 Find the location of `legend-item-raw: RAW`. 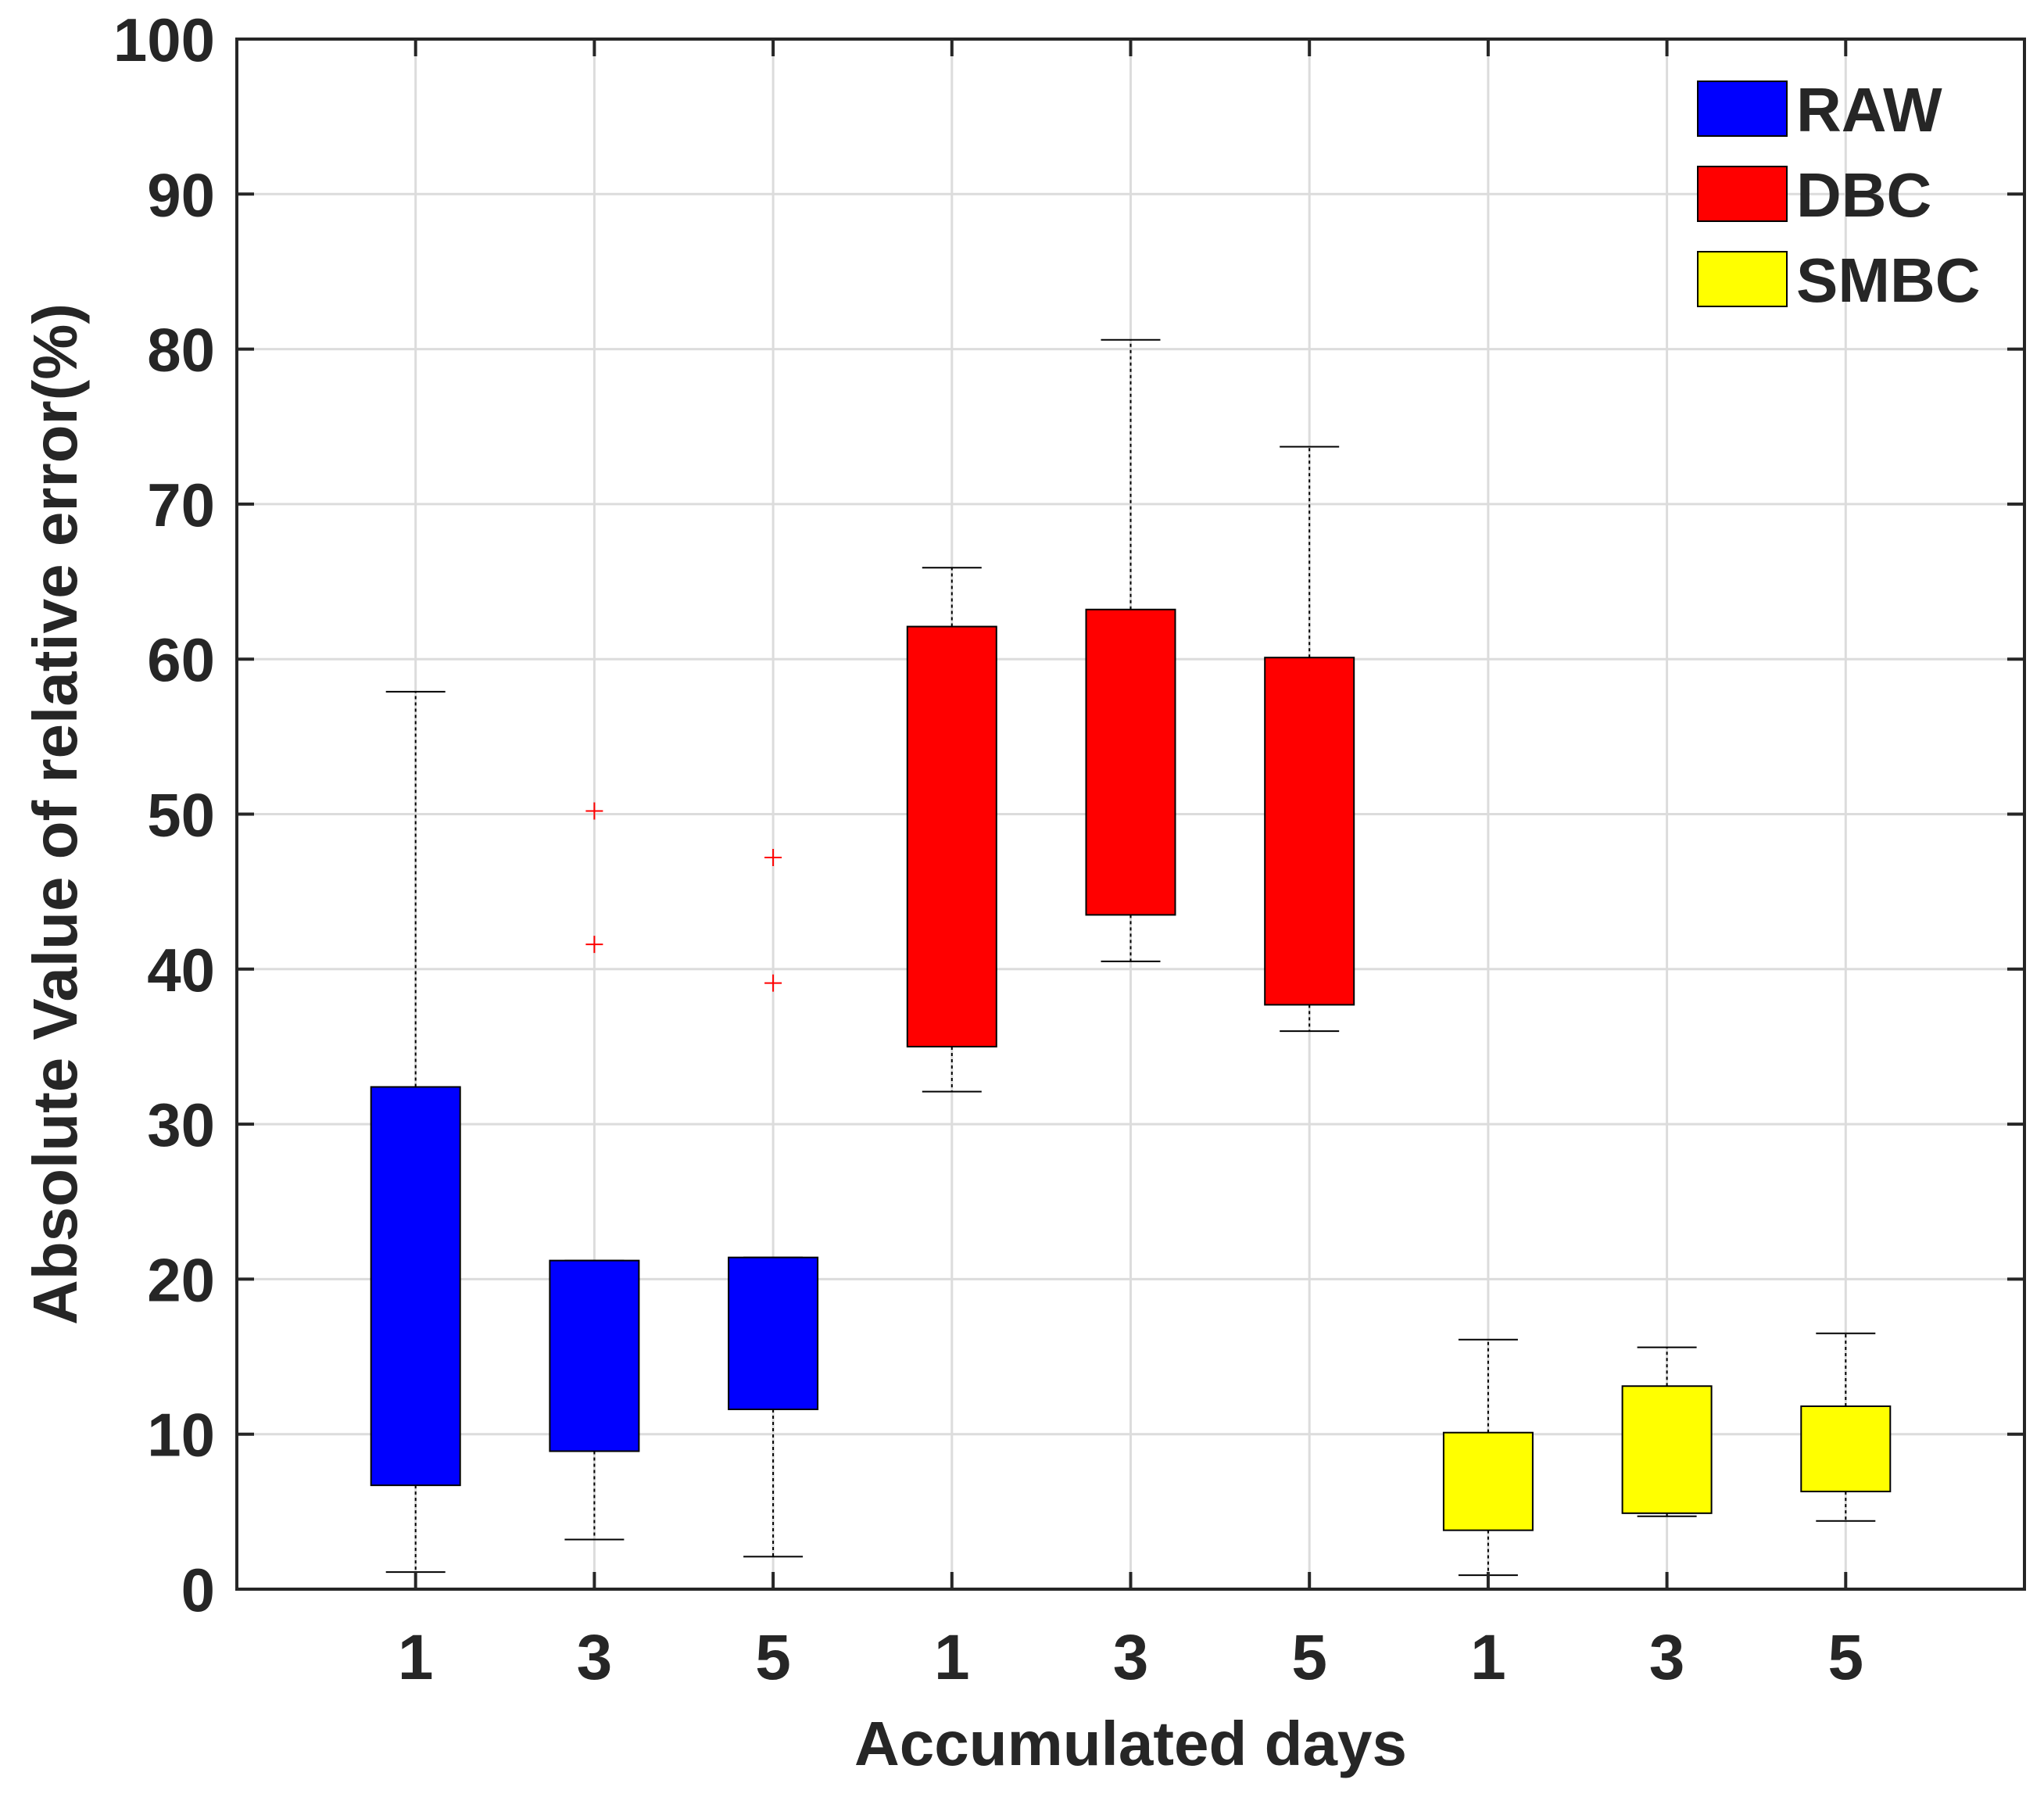

legend-item-raw: RAW is located at coordinates (1819, 110).